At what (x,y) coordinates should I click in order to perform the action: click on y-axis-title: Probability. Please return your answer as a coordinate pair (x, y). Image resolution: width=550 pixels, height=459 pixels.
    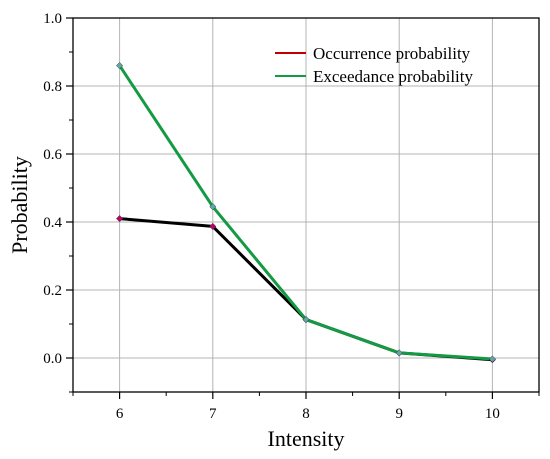
    Looking at the image, I should click on (19, 205).